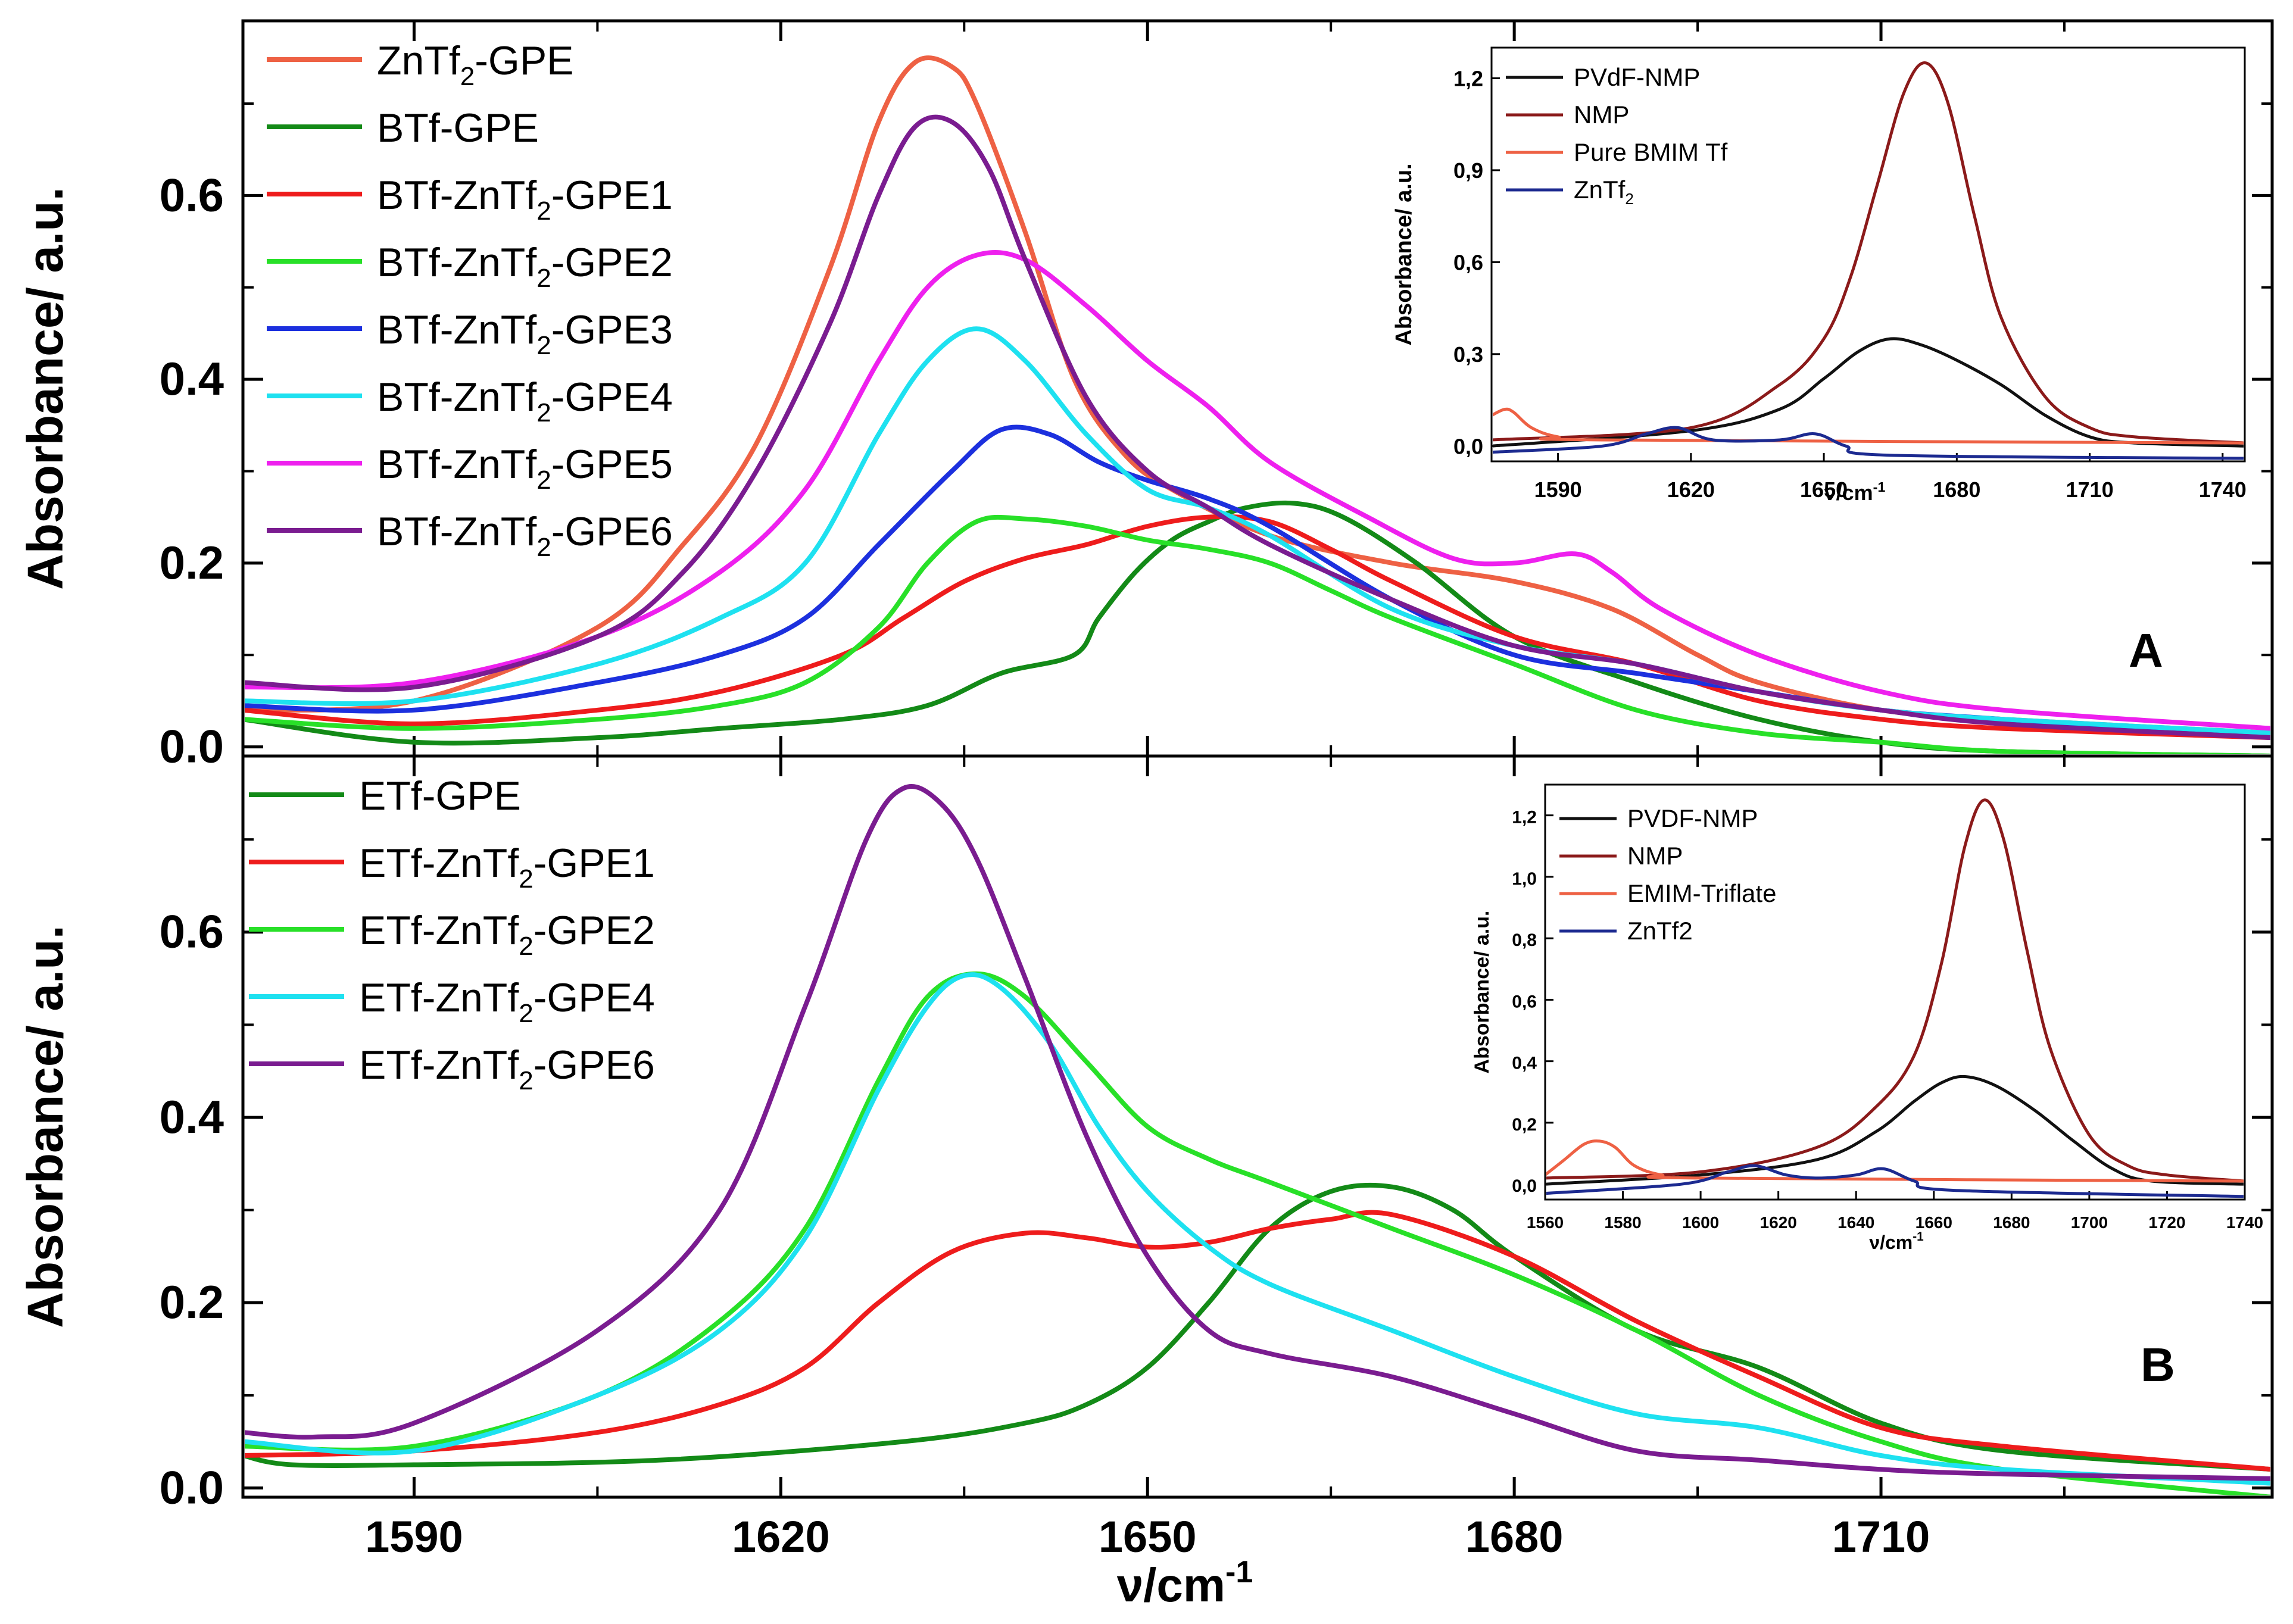 The height and width of the screenshot is (1624, 2293). I want to click on series-line-btf-gpe, so click(1257, 627).